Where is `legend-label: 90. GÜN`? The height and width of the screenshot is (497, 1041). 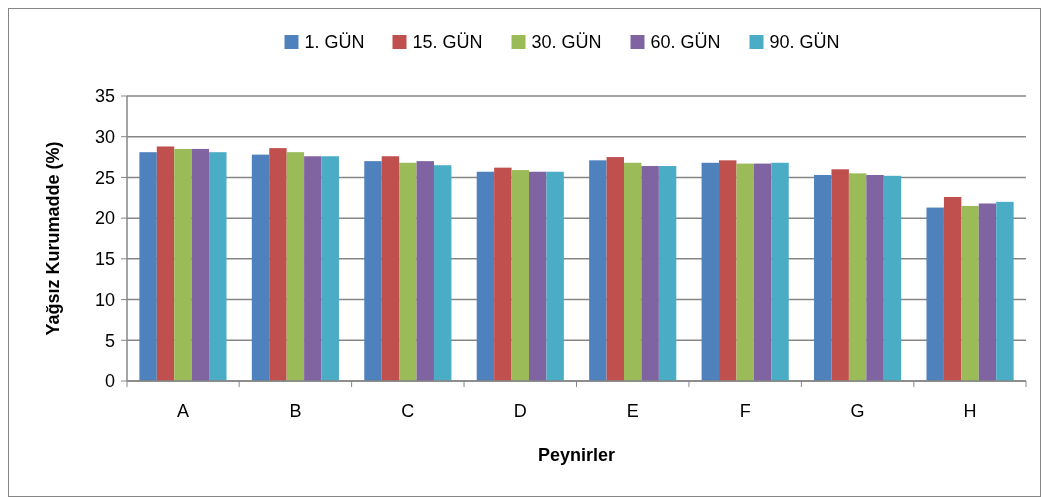 legend-label: 90. GÜN is located at coordinates (804, 42).